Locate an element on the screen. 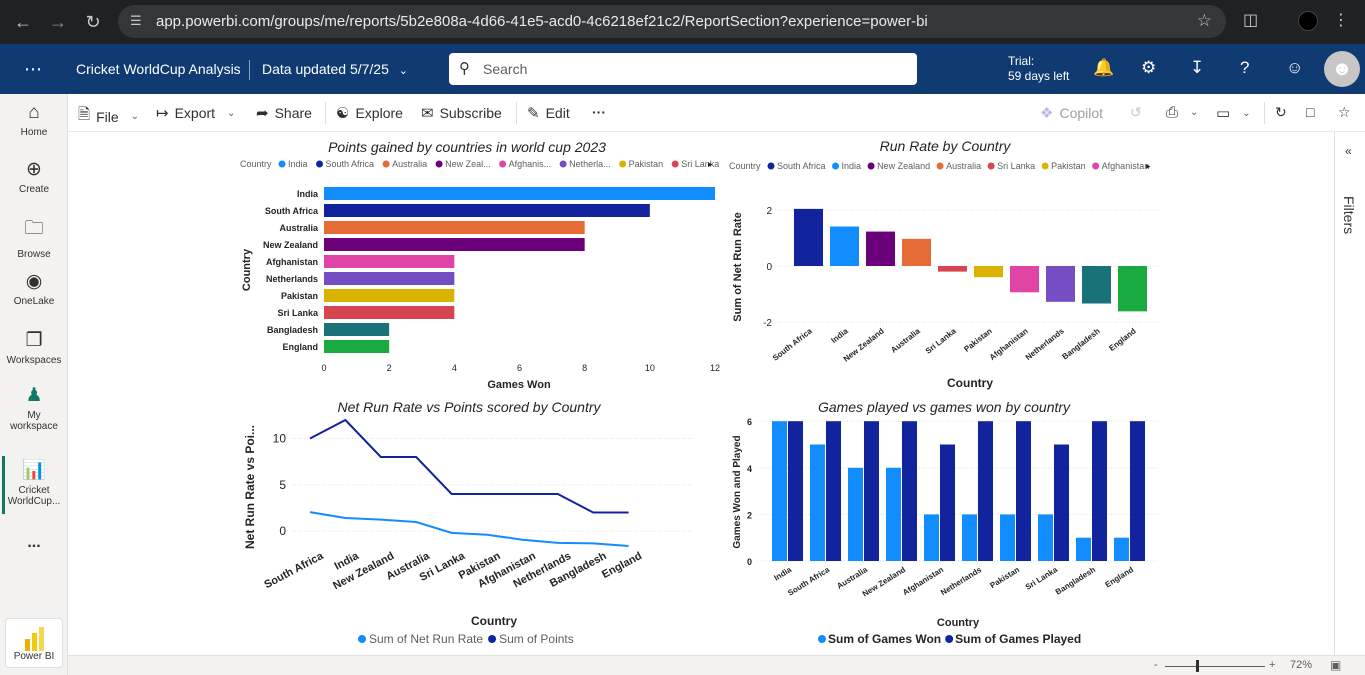 The image size is (1365, 675). legend-entry: Sum of Games Won is located at coordinates (884, 639).